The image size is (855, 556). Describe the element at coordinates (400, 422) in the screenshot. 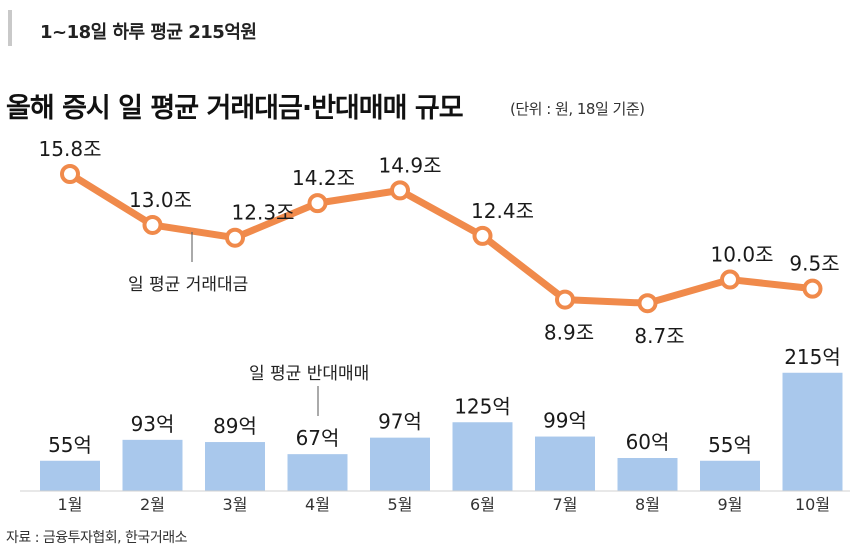

I see `bar-value-label: 97억` at that location.